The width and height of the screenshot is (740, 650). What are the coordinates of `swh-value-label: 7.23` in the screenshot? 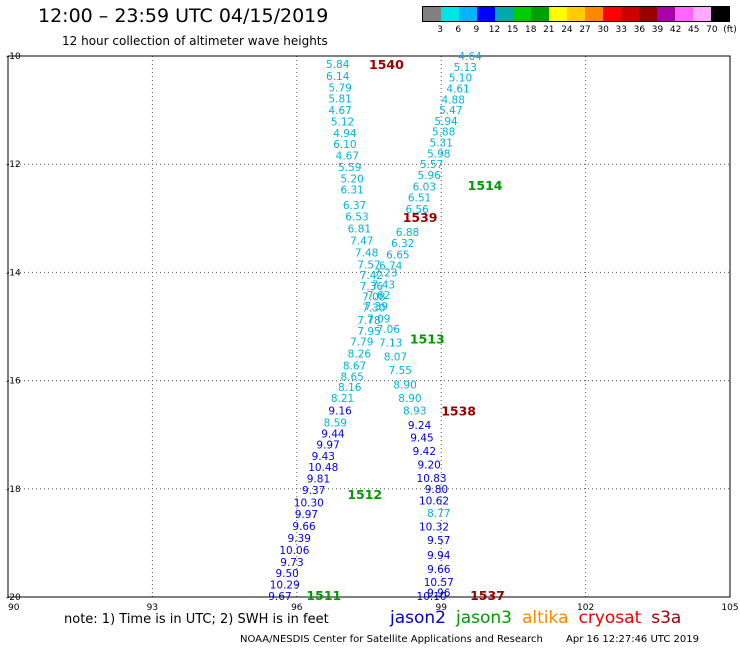 It's located at (385, 273).